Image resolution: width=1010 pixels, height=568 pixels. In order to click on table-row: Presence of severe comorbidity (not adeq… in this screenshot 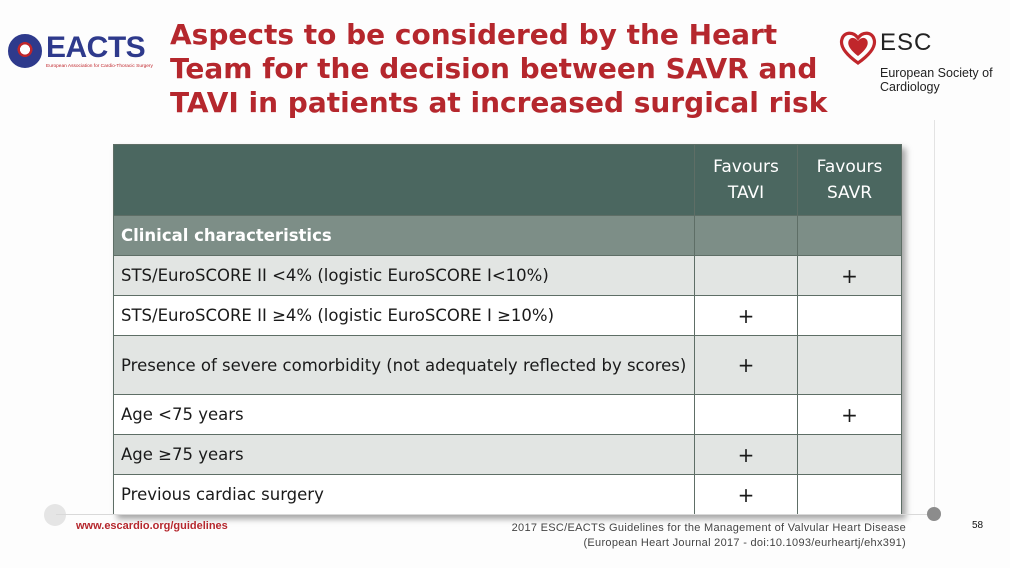, I will do `click(507, 365)`.